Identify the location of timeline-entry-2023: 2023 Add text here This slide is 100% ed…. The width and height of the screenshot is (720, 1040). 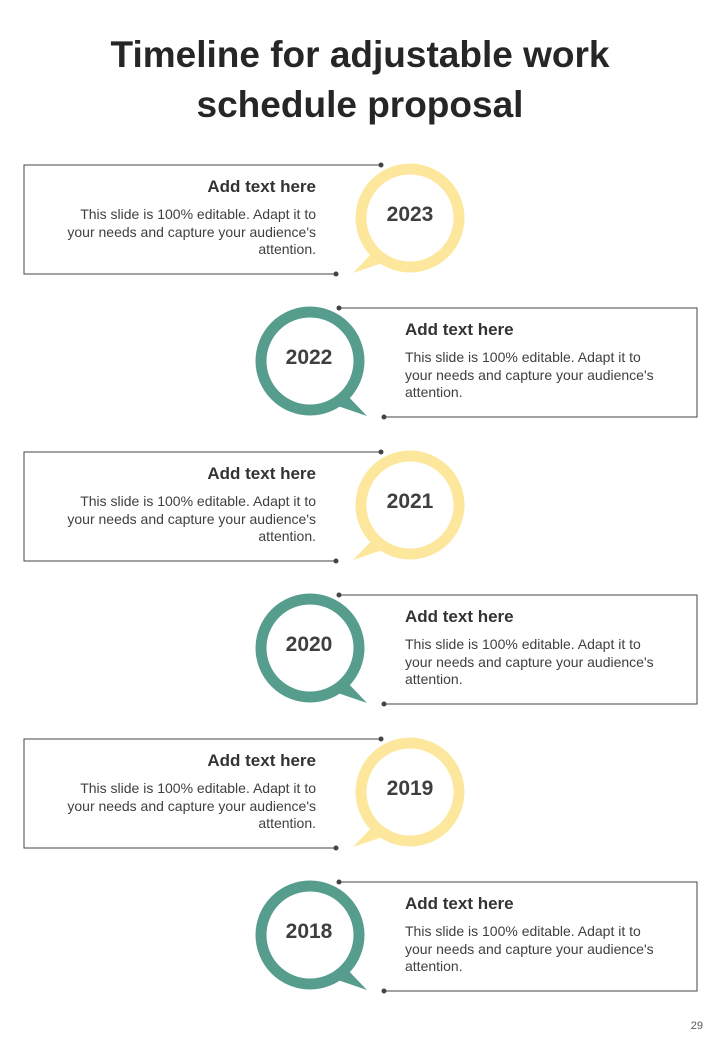
(360, 219).